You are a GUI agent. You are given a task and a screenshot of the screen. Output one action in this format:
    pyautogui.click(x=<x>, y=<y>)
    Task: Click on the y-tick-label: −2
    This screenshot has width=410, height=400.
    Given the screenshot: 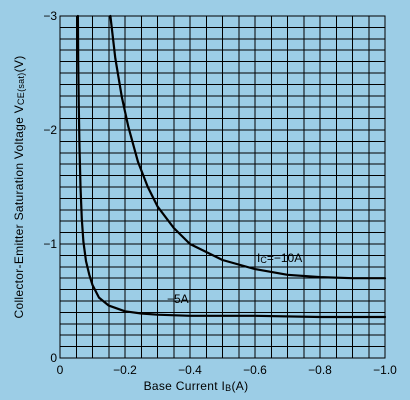 What is the action you would take?
    pyautogui.click(x=50, y=130)
    